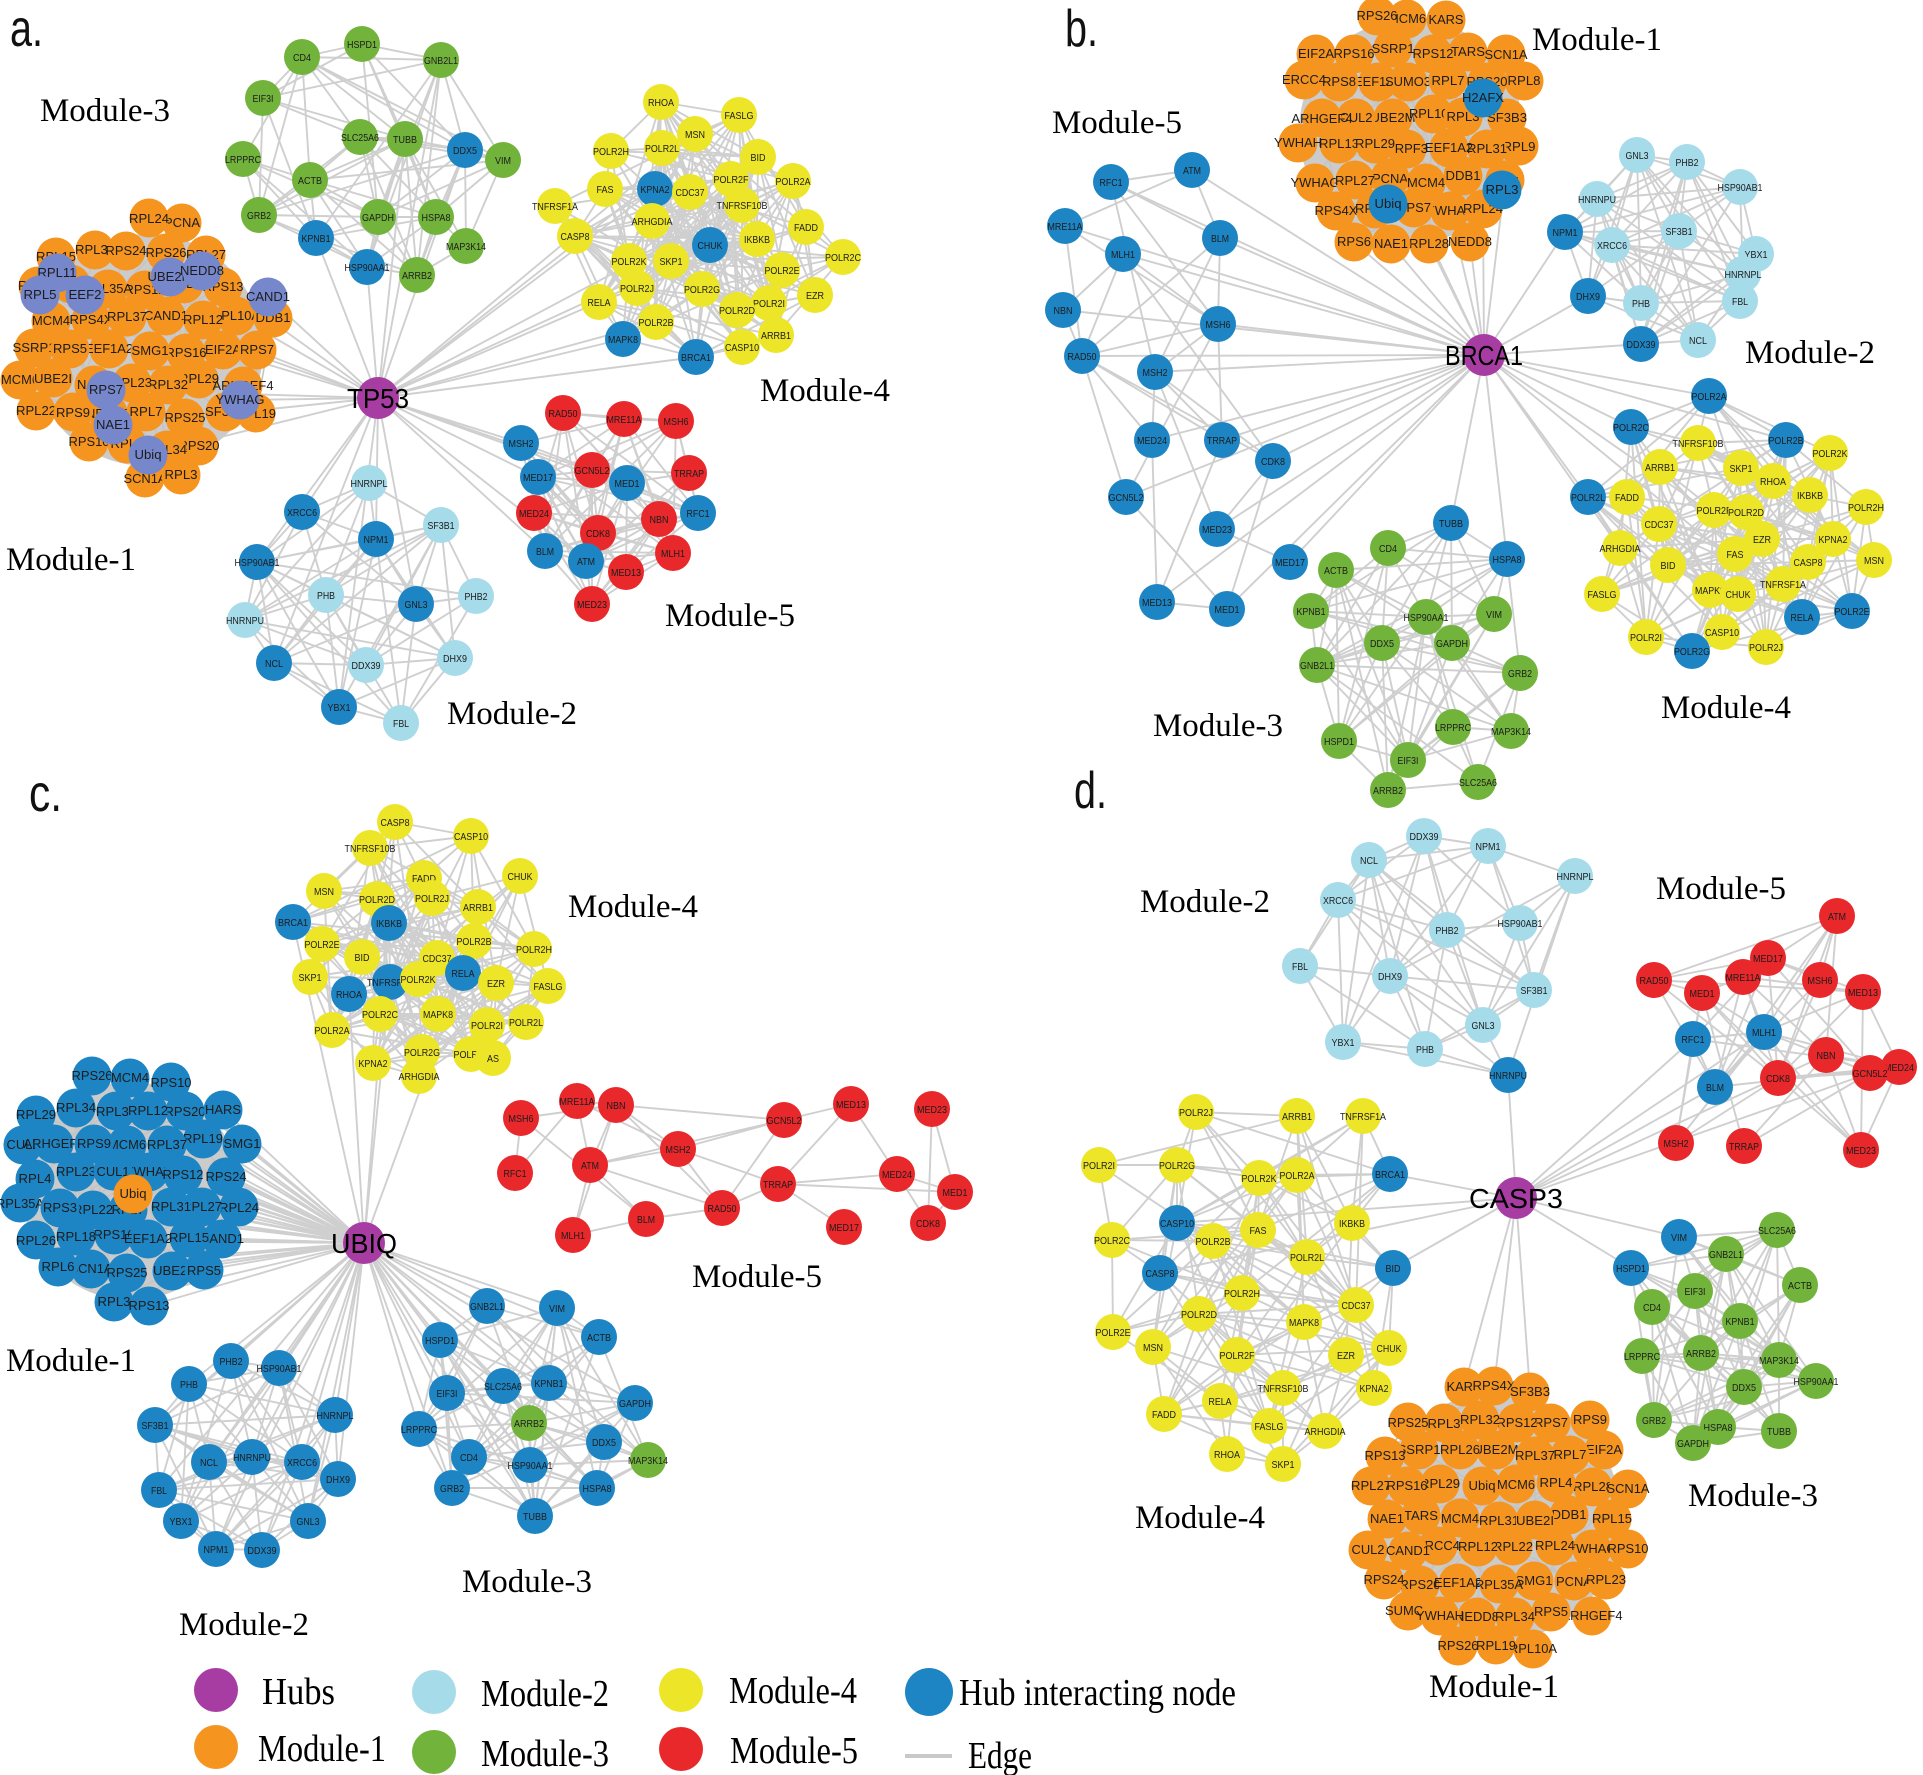 This screenshot has height=1775, width=1923. Describe the element at coordinates (1565, 233) in the screenshot. I see `svg-text: NPM1` at that location.